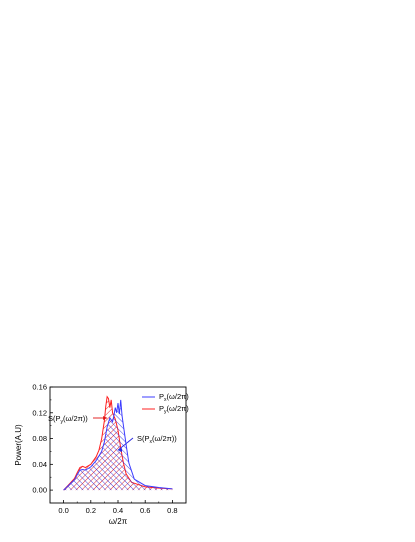  Describe the element at coordinates (91, 510) in the screenshot. I see `x-tick-label: 0.2` at that location.